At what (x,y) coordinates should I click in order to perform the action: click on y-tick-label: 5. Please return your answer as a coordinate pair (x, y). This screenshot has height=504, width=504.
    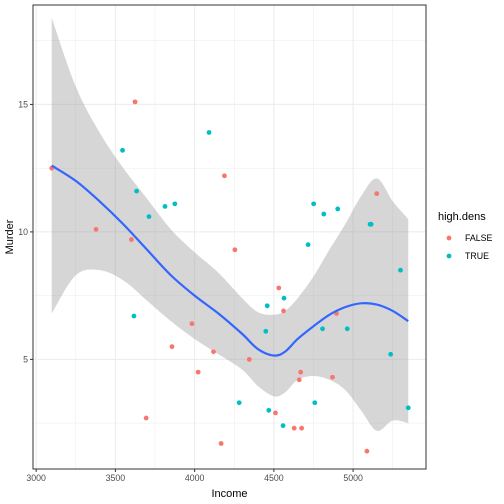
    Looking at the image, I should click on (25, 359).